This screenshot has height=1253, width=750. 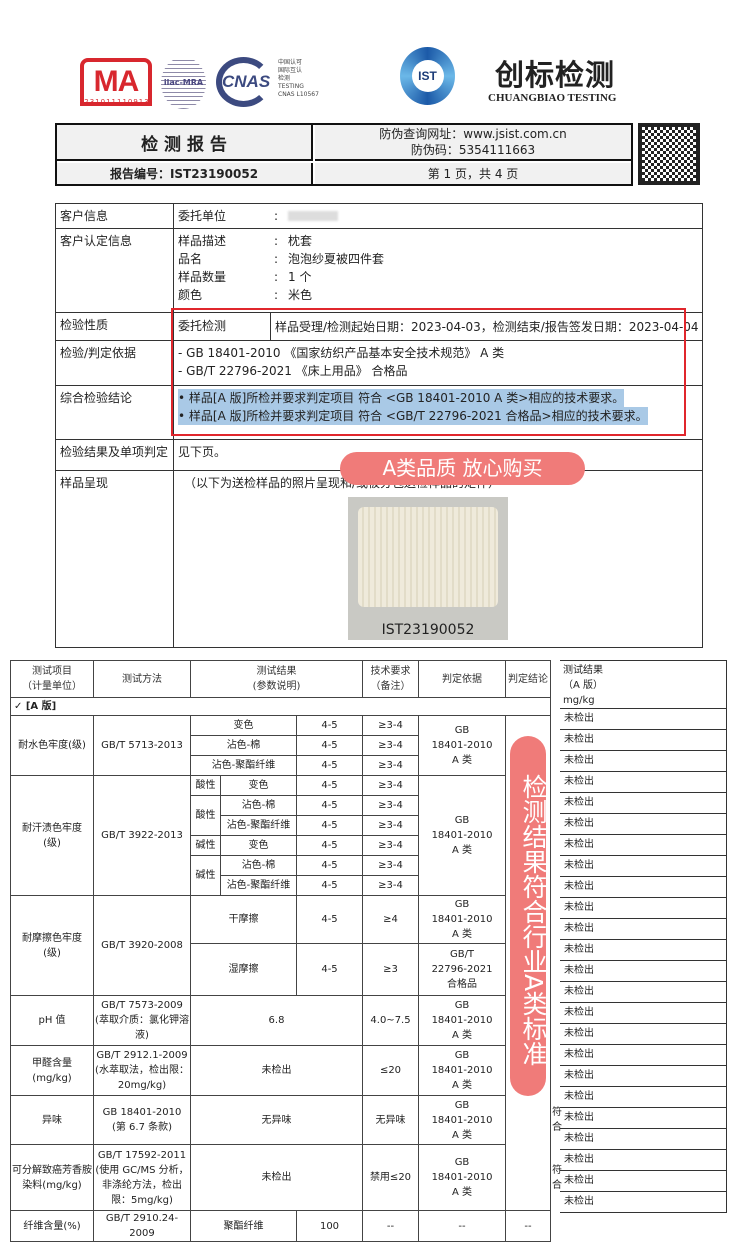 I want to click on test-item: pH 值, so click(x=52, y=1020).